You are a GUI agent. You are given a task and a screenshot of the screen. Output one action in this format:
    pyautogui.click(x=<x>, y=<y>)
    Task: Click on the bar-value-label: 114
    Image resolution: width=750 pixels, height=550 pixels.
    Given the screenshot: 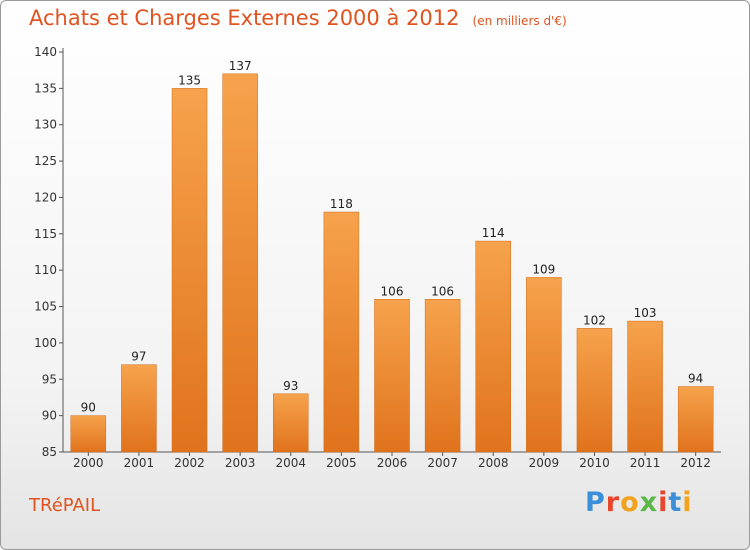 What is the action you would take?
    pyautogui.click(x=493, y=233)
    